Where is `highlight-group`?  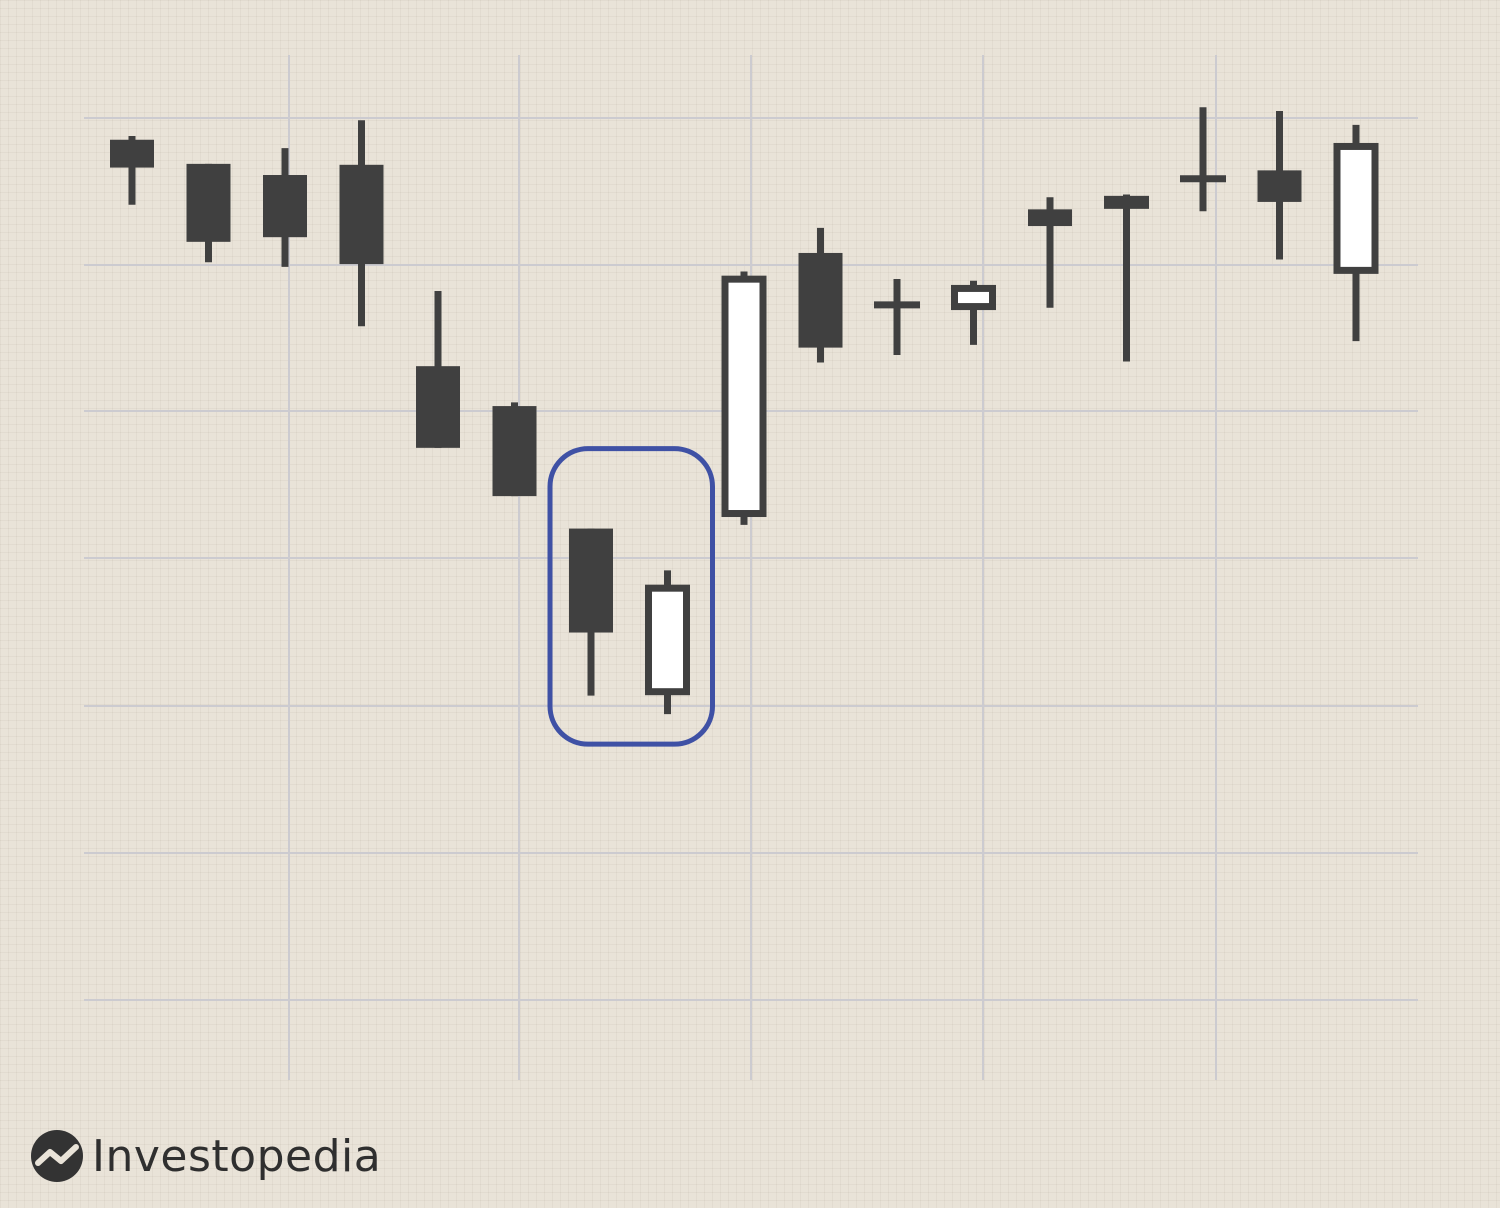
highlight-group is located at coordinates (631, 596).